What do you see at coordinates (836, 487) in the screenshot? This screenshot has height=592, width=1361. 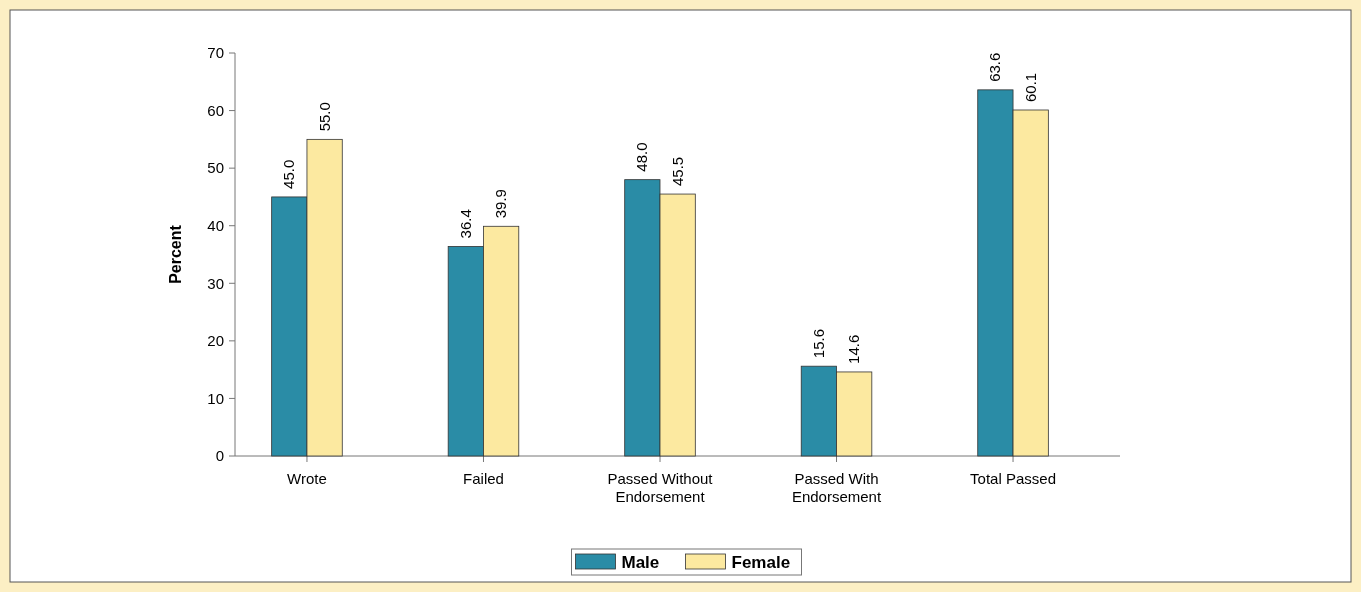 I see `x-tick-label: Passed With Endorsement` at bounding box center [836, 487].